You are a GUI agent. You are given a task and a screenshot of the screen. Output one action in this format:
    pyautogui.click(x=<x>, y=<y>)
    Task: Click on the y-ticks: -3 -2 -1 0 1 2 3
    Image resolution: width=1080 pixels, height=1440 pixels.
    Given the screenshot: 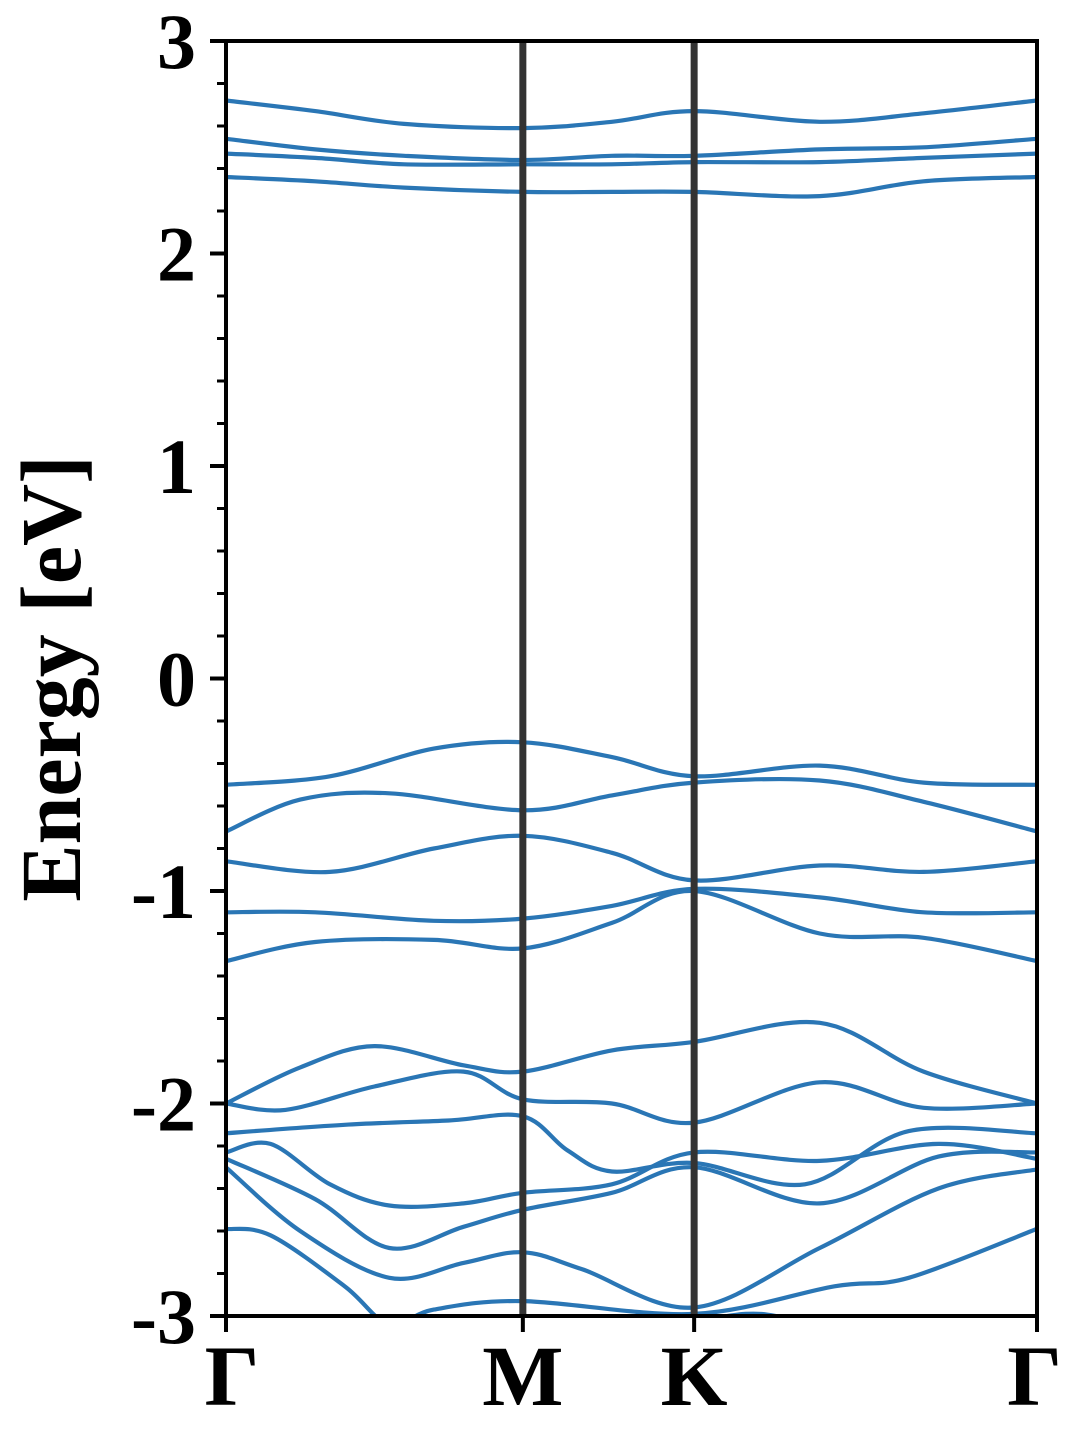 What is the action you would take?
    pyautogui.click(x=178, y=680)
    